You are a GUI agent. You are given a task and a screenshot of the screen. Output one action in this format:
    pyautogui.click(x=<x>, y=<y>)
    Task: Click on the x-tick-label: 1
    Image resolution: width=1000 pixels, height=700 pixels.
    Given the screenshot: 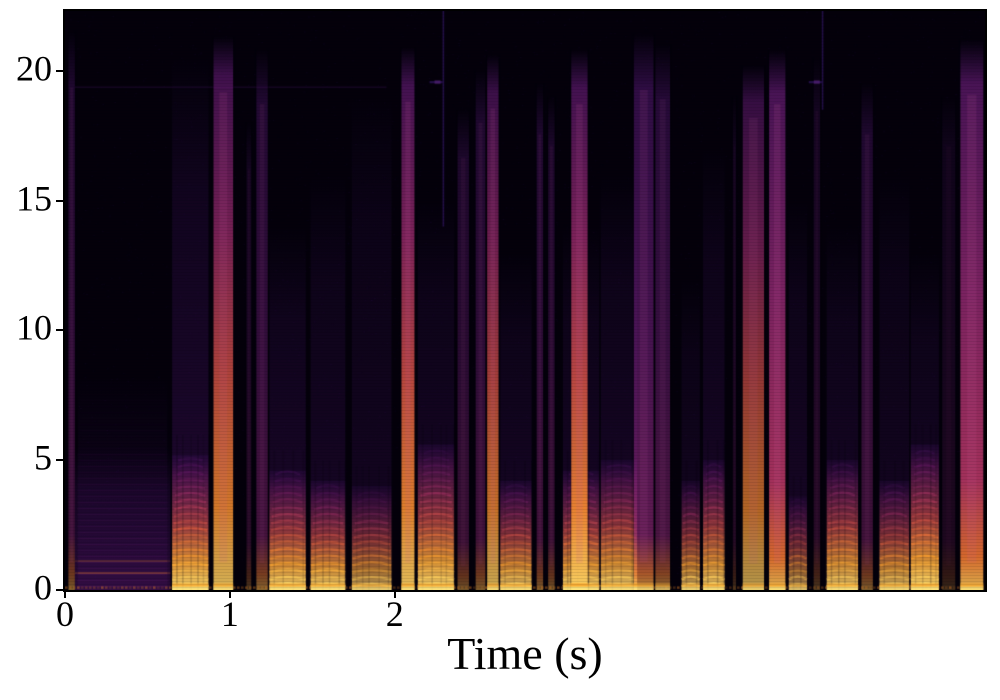 What is the action you would take?
    pyautogui.click(x=229, y=614)
    